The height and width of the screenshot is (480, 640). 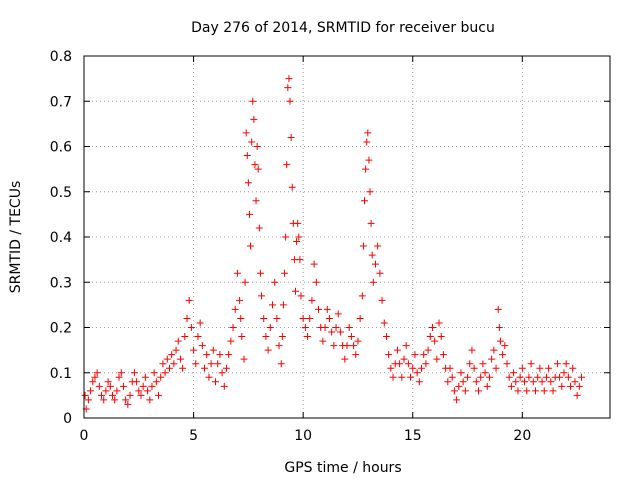 What do you see at coordinates (61, 148) in the screenshot?
I see `y-tick-label: 0.6` at bounding box center [61, 148].